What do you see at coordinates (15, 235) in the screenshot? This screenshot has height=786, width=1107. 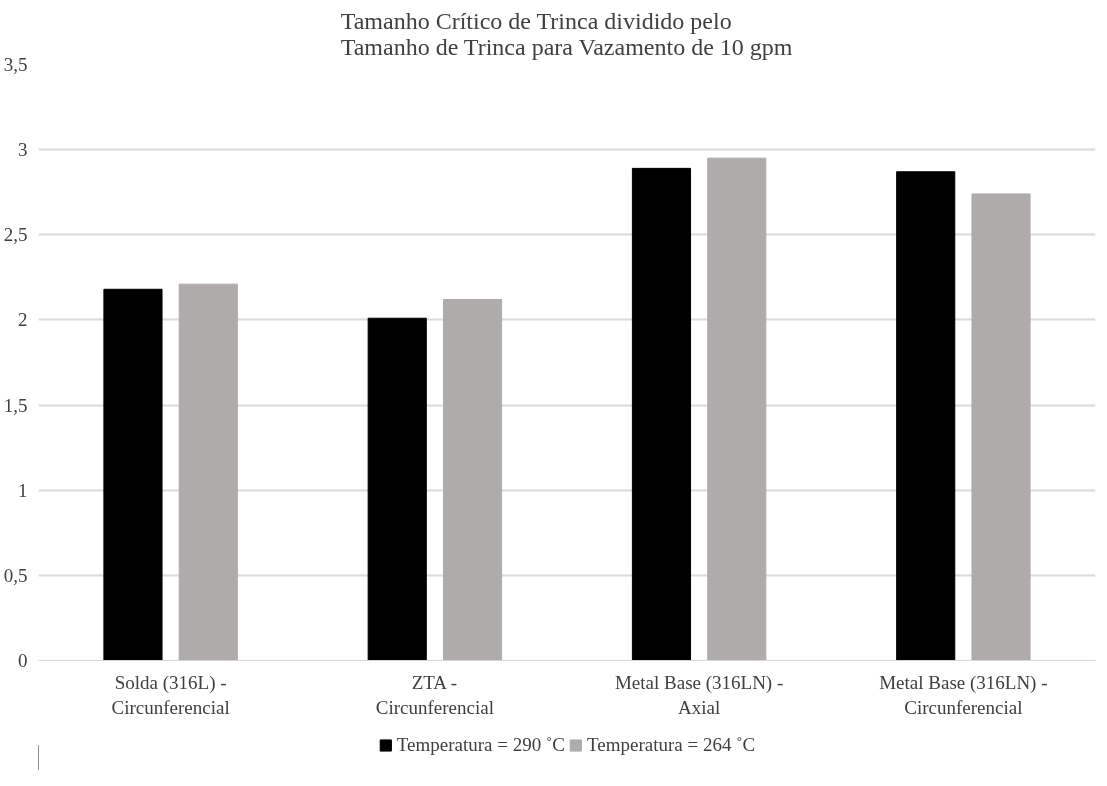 I see `y-tick-label: 2,5` at bounding box center [15, 235].